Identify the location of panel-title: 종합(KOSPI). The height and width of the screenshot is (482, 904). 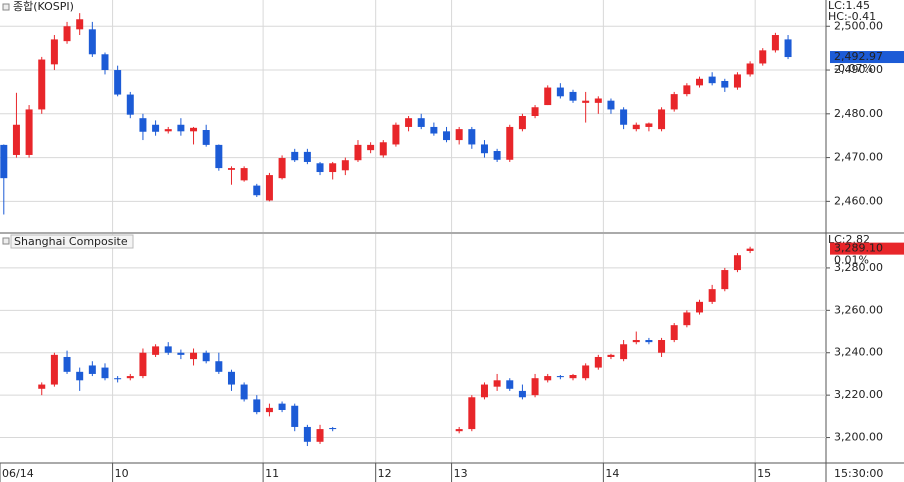
(43, 6).